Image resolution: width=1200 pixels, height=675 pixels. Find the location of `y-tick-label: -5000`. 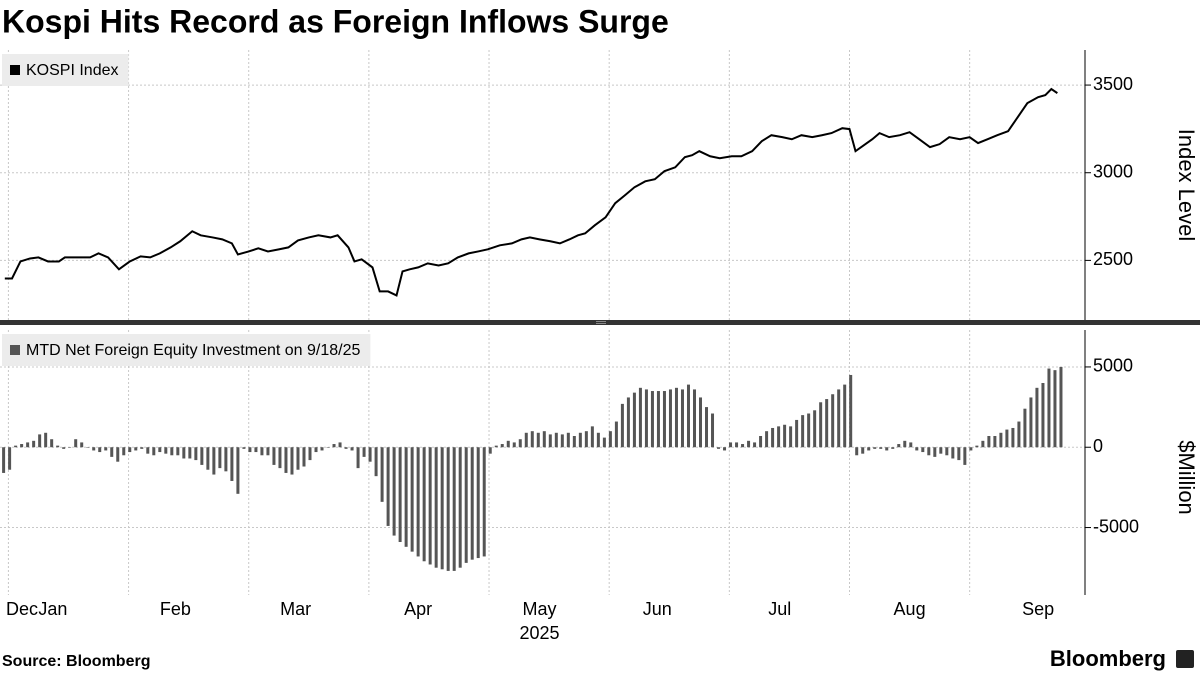

y-tick-label: -5000 is located at coordinates (1116, 526).